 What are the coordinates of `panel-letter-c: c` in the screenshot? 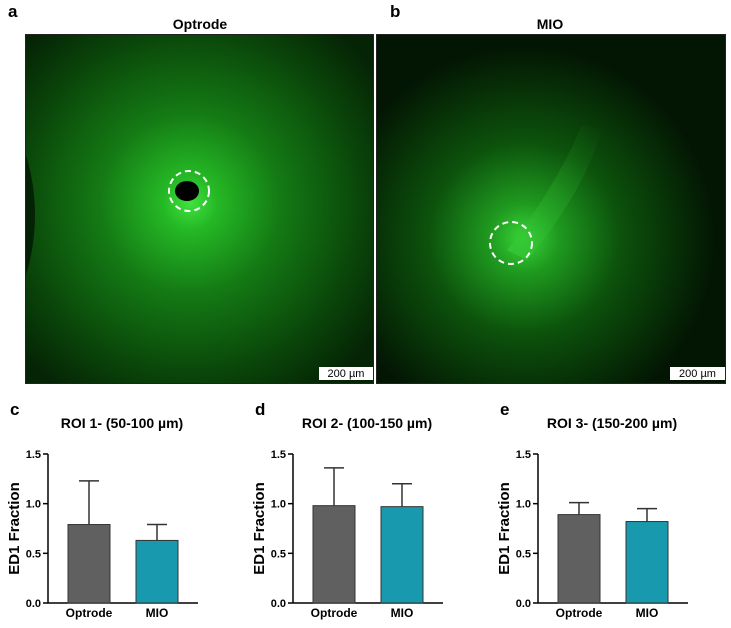 It's located at (14, 409).